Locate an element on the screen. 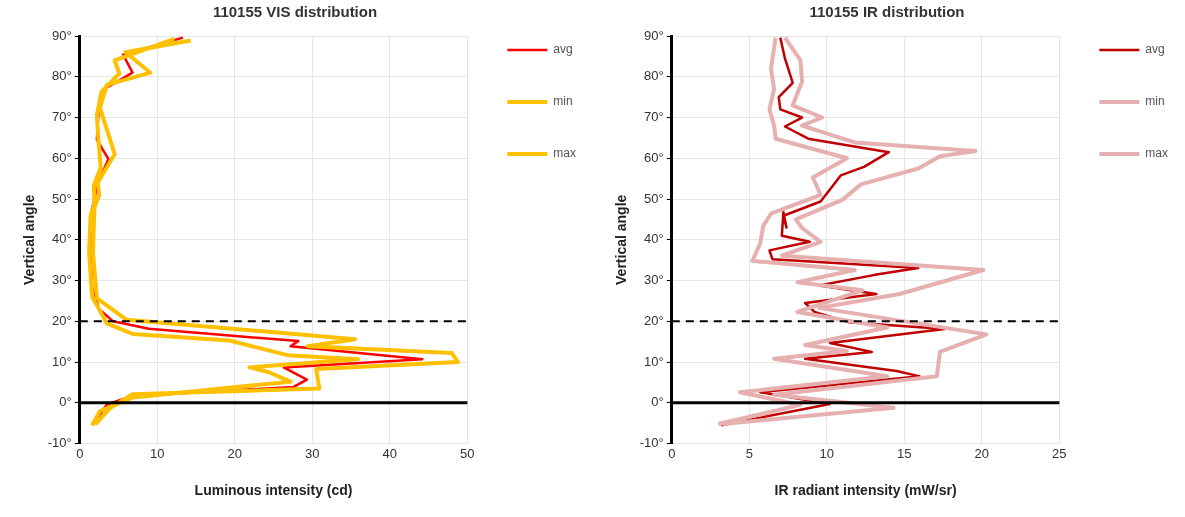 The width and height of the screenshot is (1185, 517). x-axis-title: IR radiant intensity (mW/sr) is located at coordinates (865, 490).